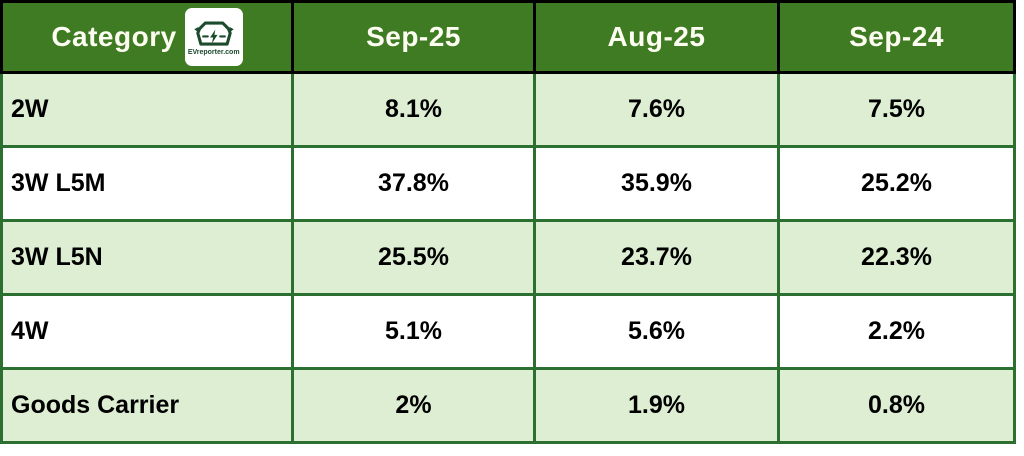 This screenshot has height=456, width=1024. What do you see at coordinates (413, 37) in the screenshot?
I see `header-sep-25: Sep-25` at bounding box center [413, 37].